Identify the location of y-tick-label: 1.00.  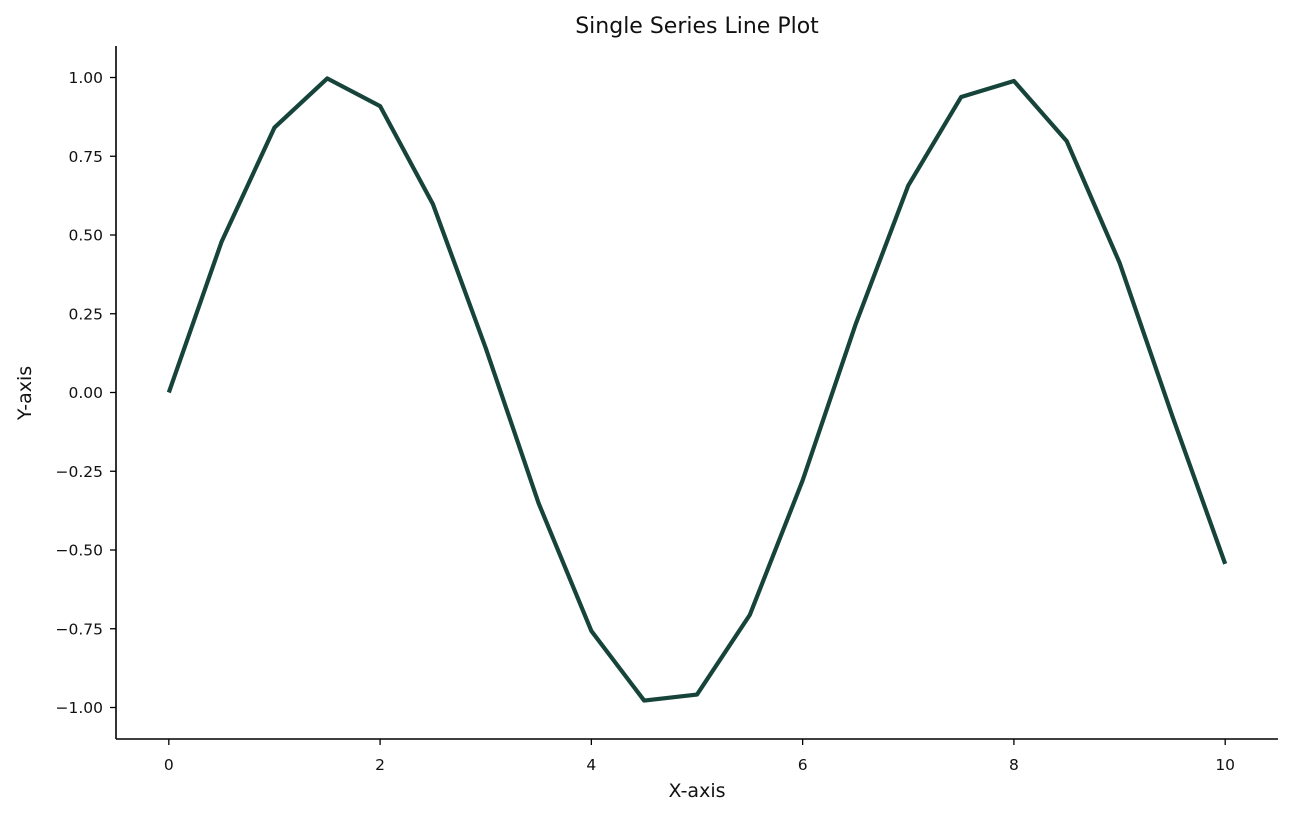
(85, 78).